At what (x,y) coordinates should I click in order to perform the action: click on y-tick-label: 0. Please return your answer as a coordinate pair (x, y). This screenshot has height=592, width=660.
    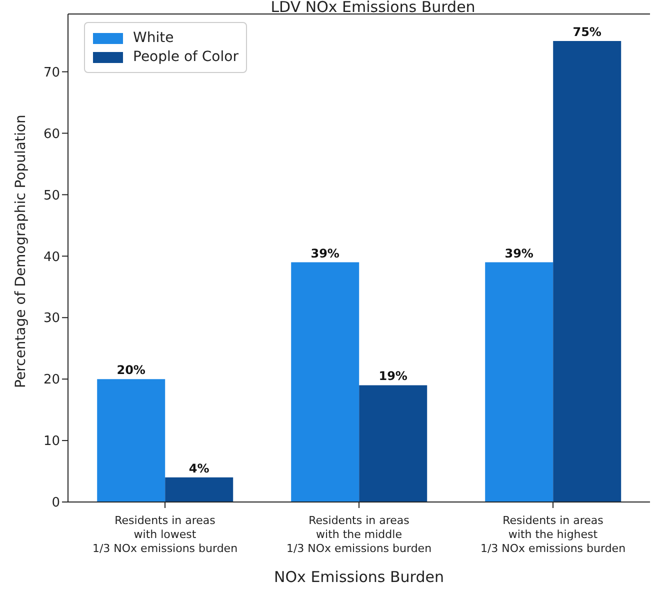
    Looking at the image, I should click on (56, 503).